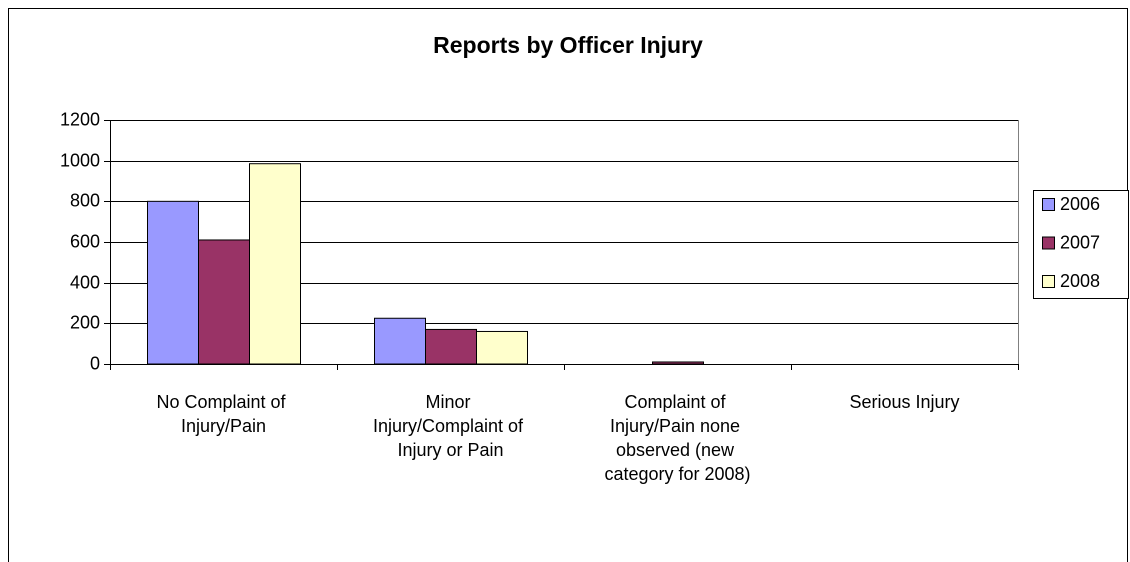 The height and width of the screenshot is (562, 1130). What do you see at coordinates (1080, 242) in the screenshot?
I see `legend-label: 2007` at bounding box center [1080, 242].